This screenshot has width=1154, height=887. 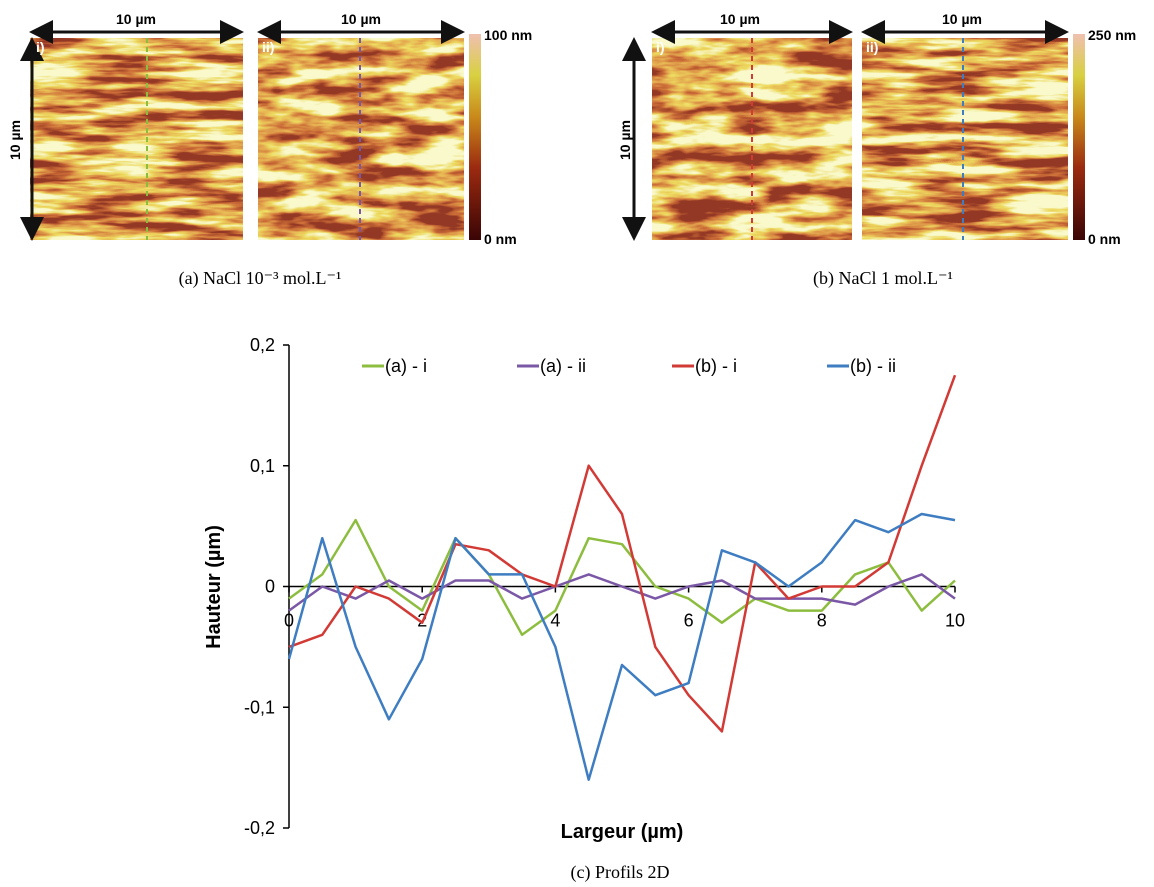 What do you see at coordinates (1112, 35) in the screenshot?
I see `colorbar-max: 250 nm` at bounding box center [1112, 35].